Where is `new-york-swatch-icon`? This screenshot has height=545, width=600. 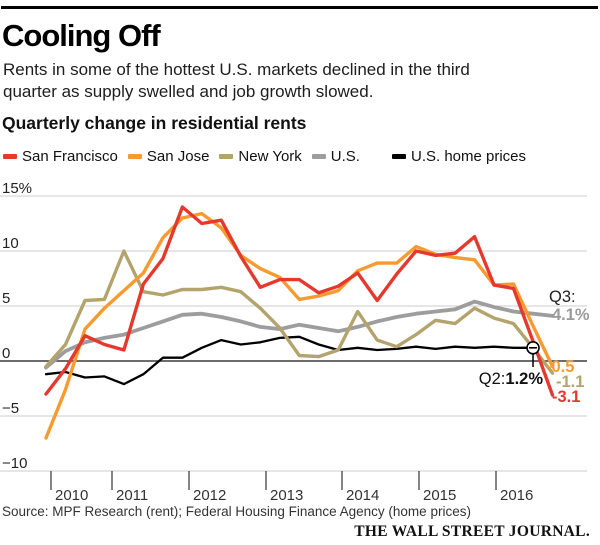 new-york-swatch-icon is located at coordinates (226, 156).